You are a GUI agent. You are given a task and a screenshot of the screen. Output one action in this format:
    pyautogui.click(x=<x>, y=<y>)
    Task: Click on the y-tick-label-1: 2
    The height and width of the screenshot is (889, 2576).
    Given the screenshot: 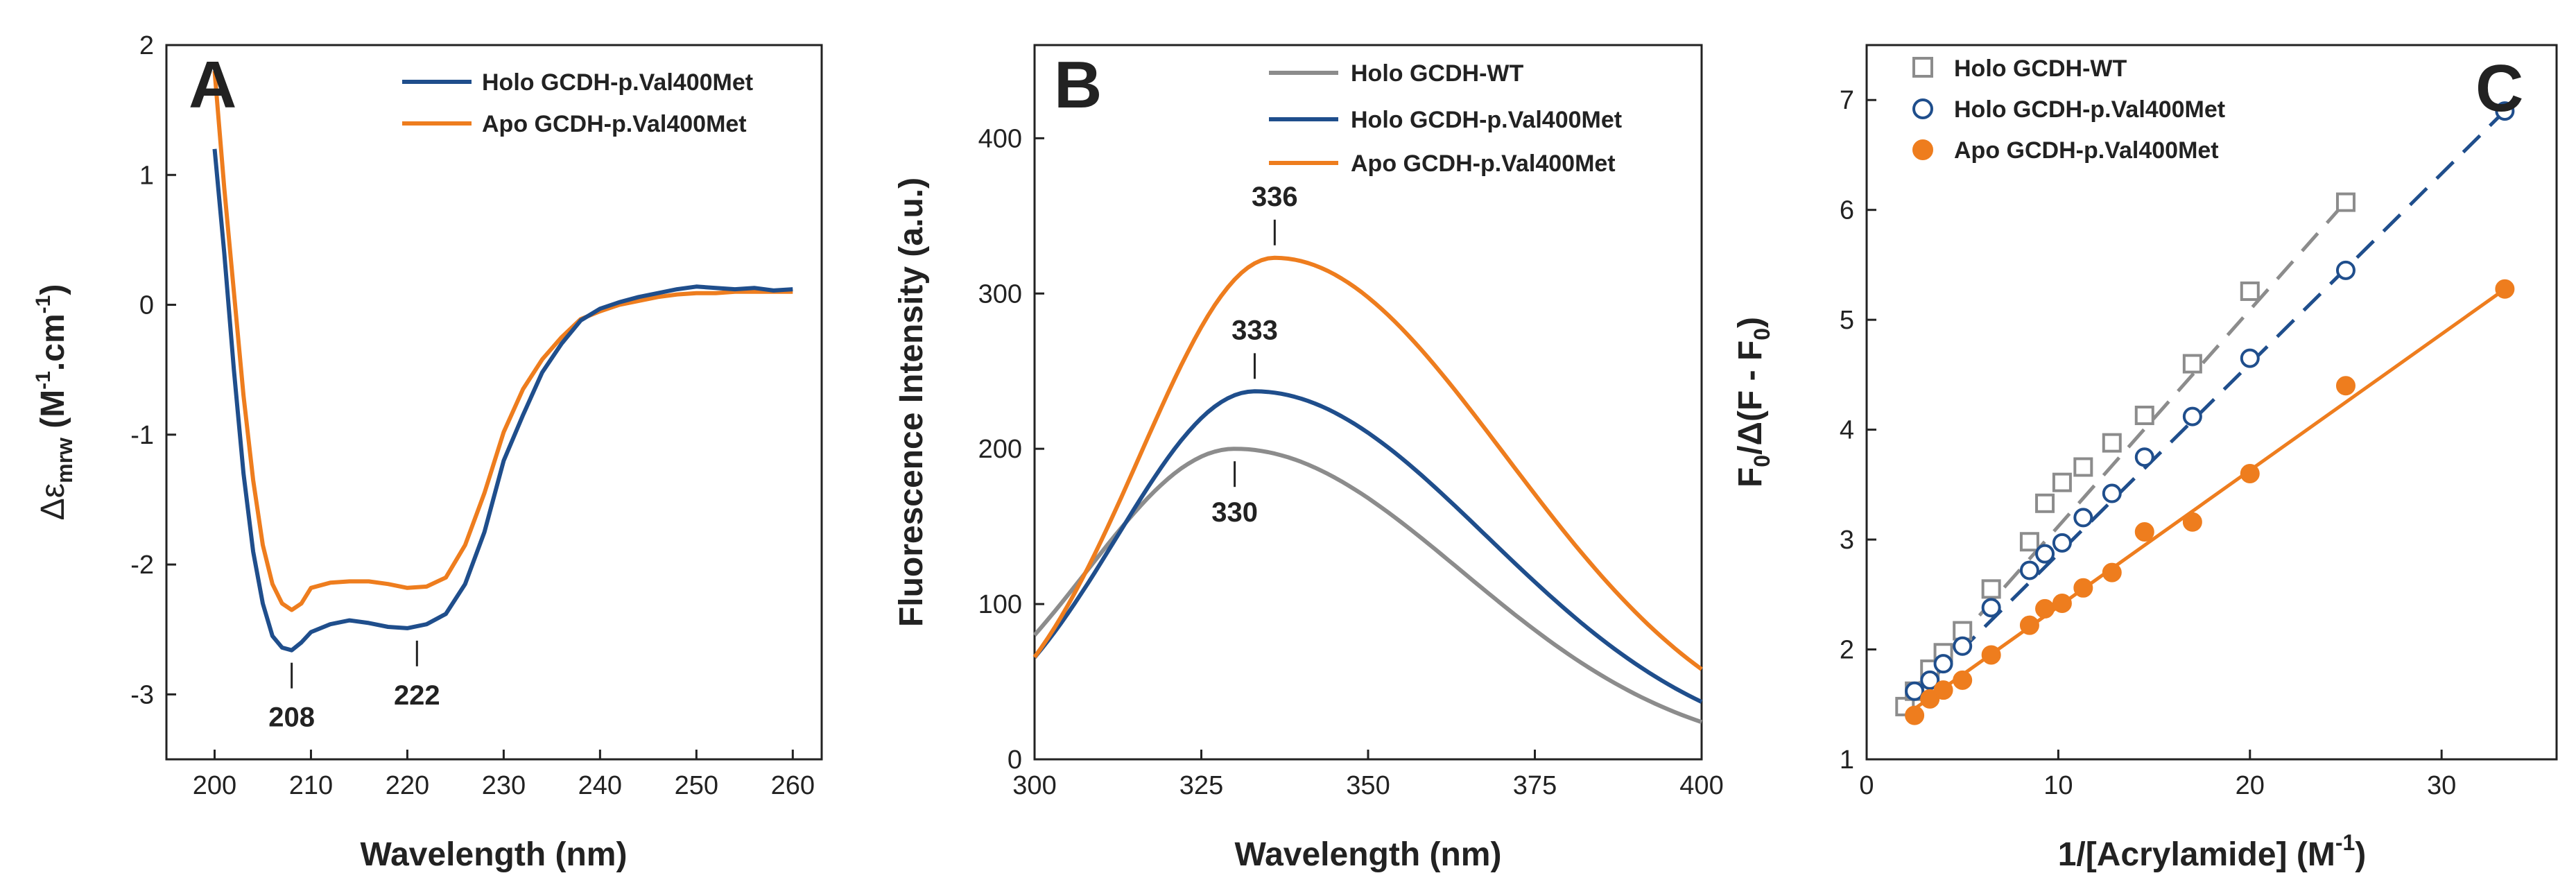 What is the action you would take?
    pyautogui.click(x=1847, y=651)
    